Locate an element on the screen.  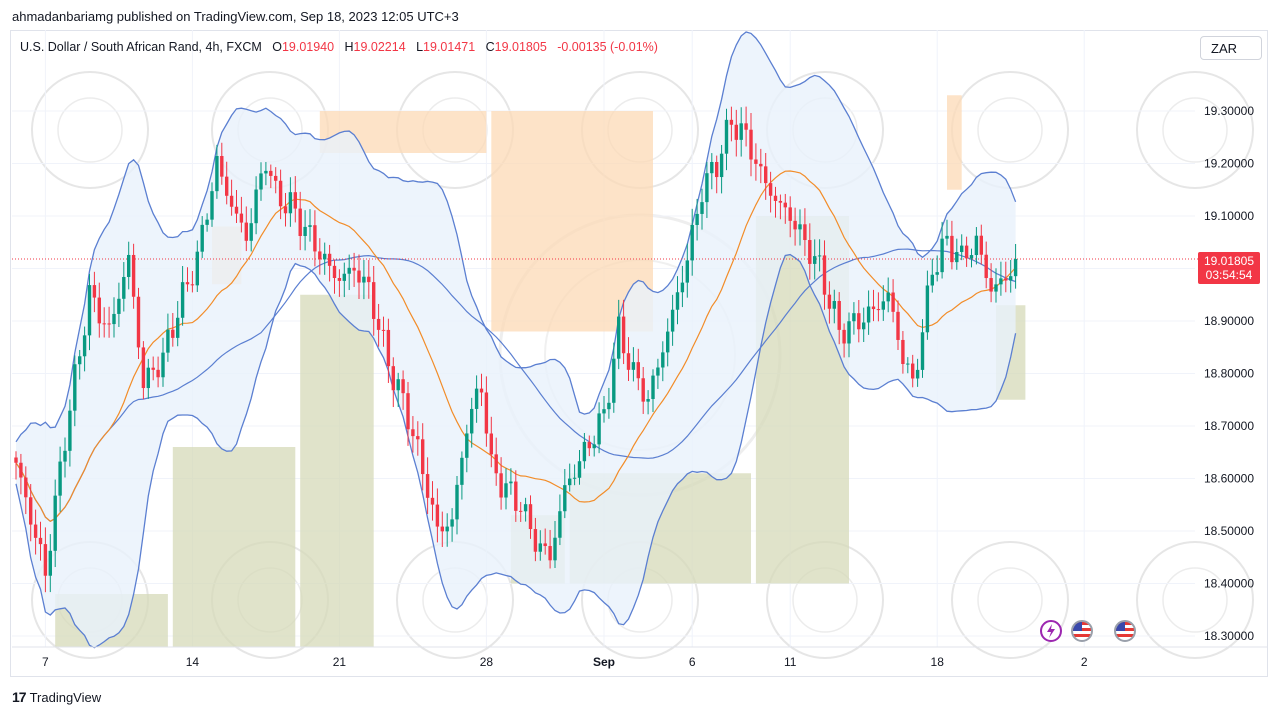
x-tick-label: 6 is located at coordinates (692, 662).